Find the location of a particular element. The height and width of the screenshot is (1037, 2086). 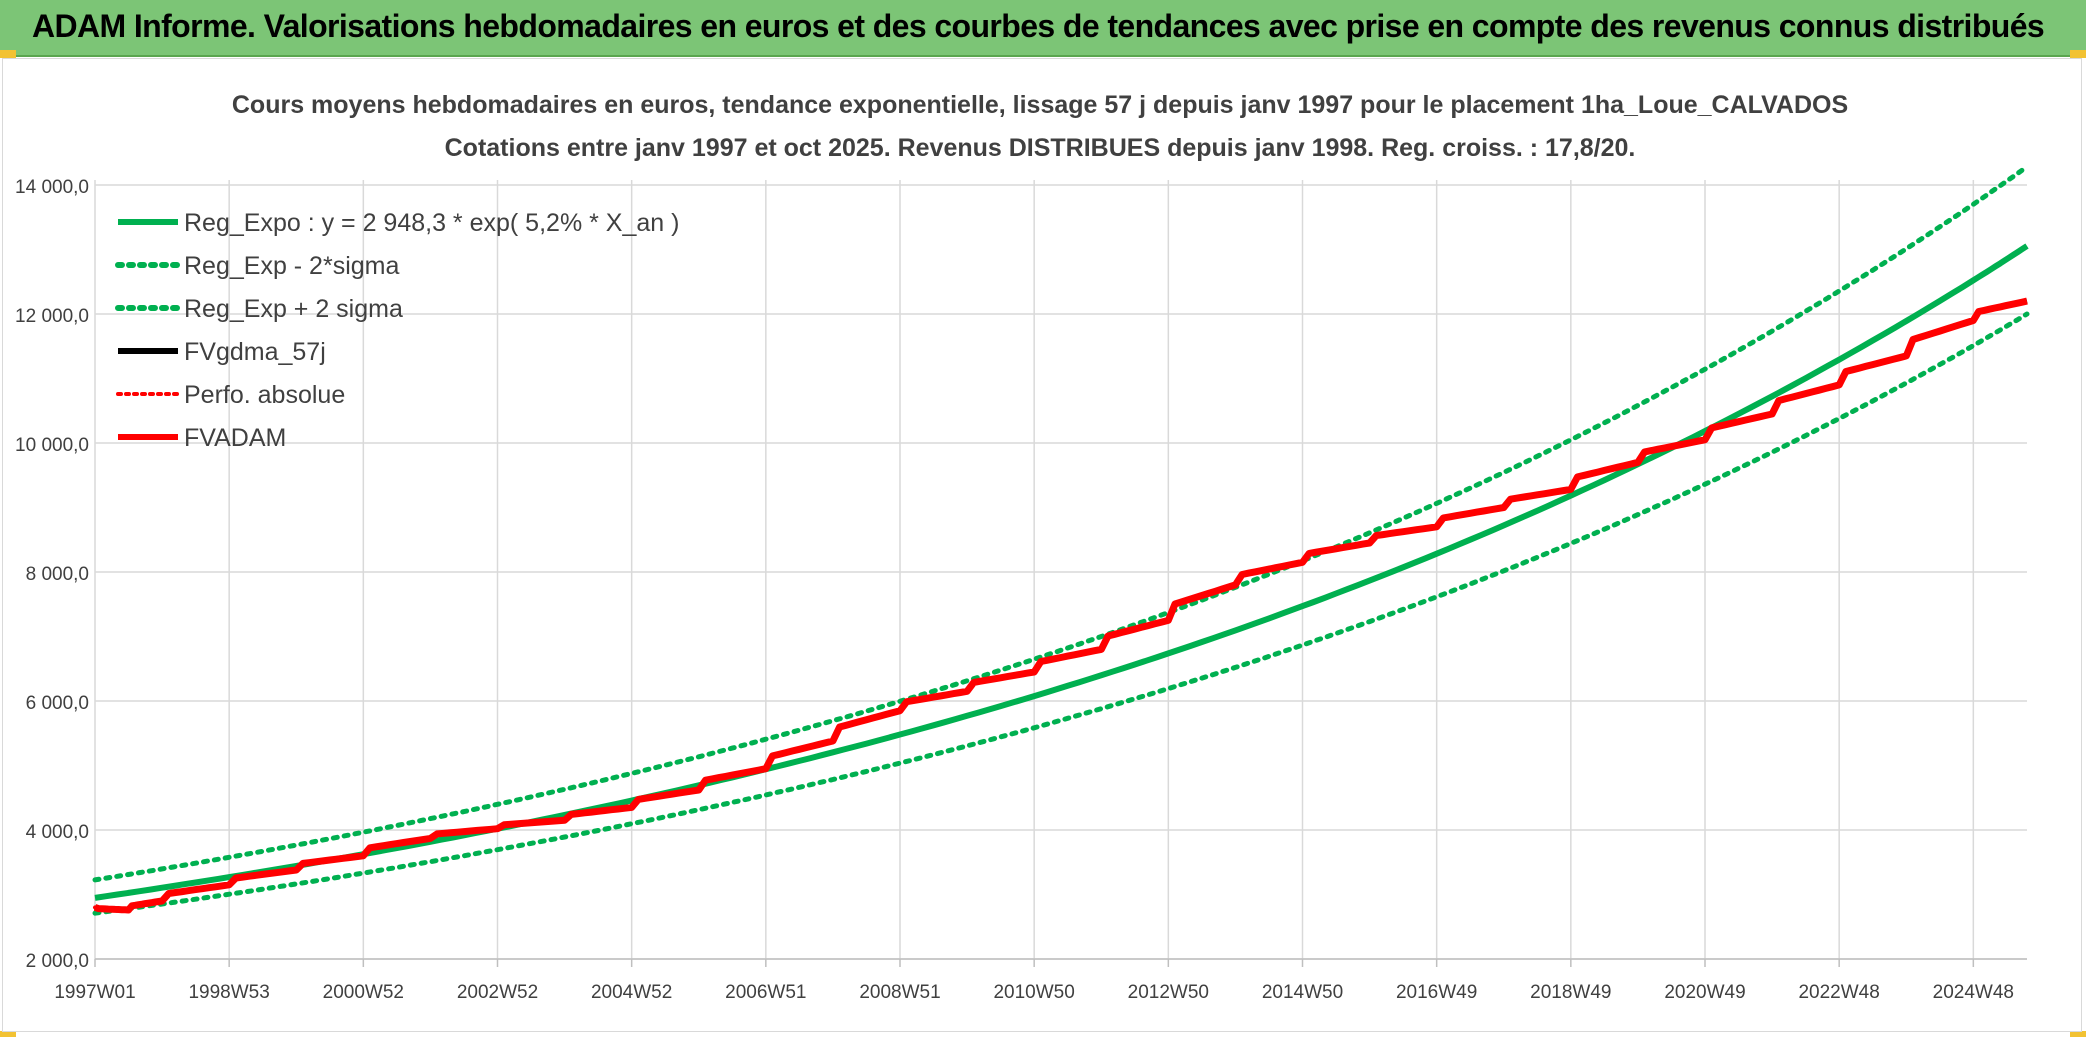

y-tick-label: 10 000,0 is located at coordinates (52, 445).